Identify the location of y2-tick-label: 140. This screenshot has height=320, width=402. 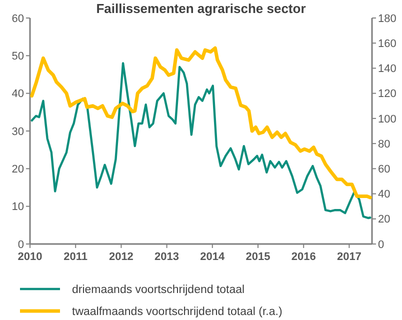
(387, 69).